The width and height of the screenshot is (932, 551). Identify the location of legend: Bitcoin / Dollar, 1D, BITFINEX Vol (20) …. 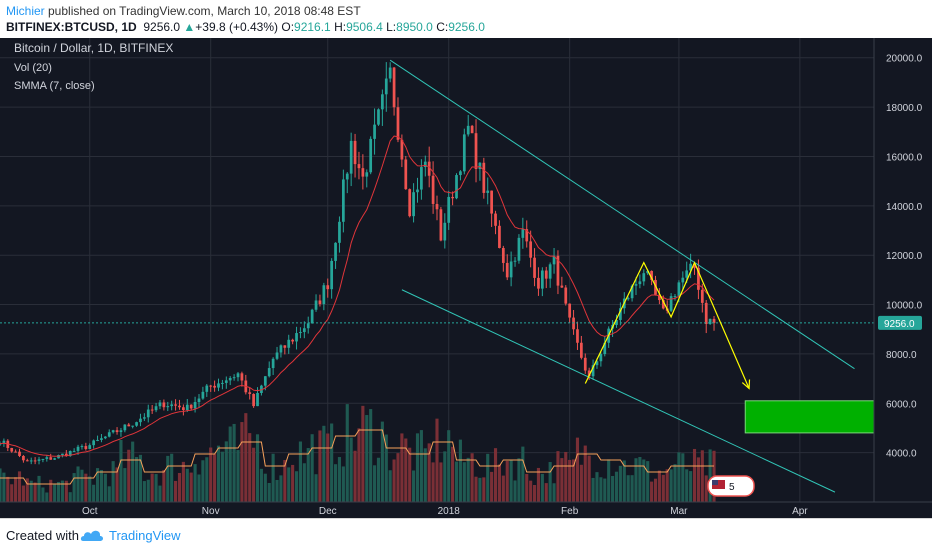
(93, 66).